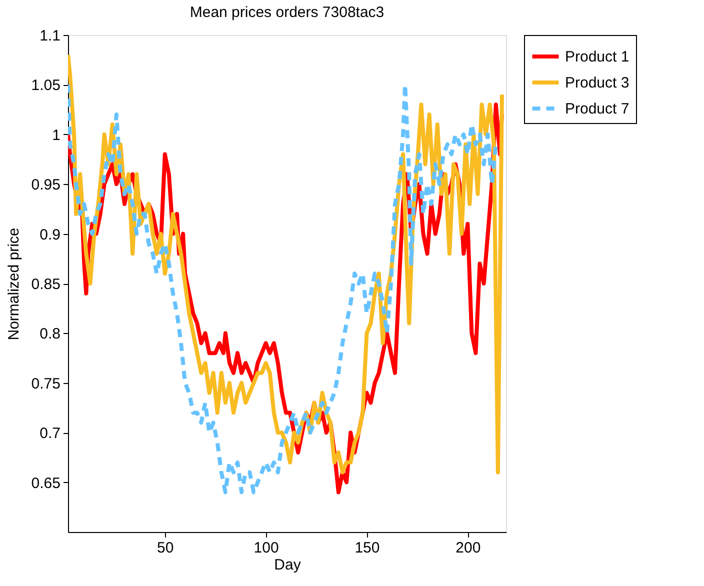 The width and height of the screenshot is (704, 586). Describe the element at coordinates (288, 565) in the screenshot. I see `x-axis-title: Day` at that location.